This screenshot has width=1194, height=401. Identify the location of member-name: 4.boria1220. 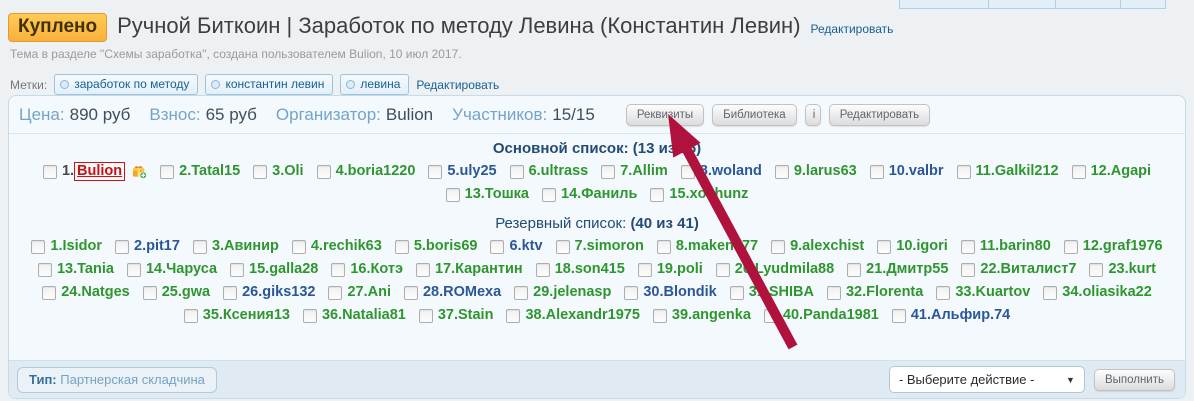
(375, 171).